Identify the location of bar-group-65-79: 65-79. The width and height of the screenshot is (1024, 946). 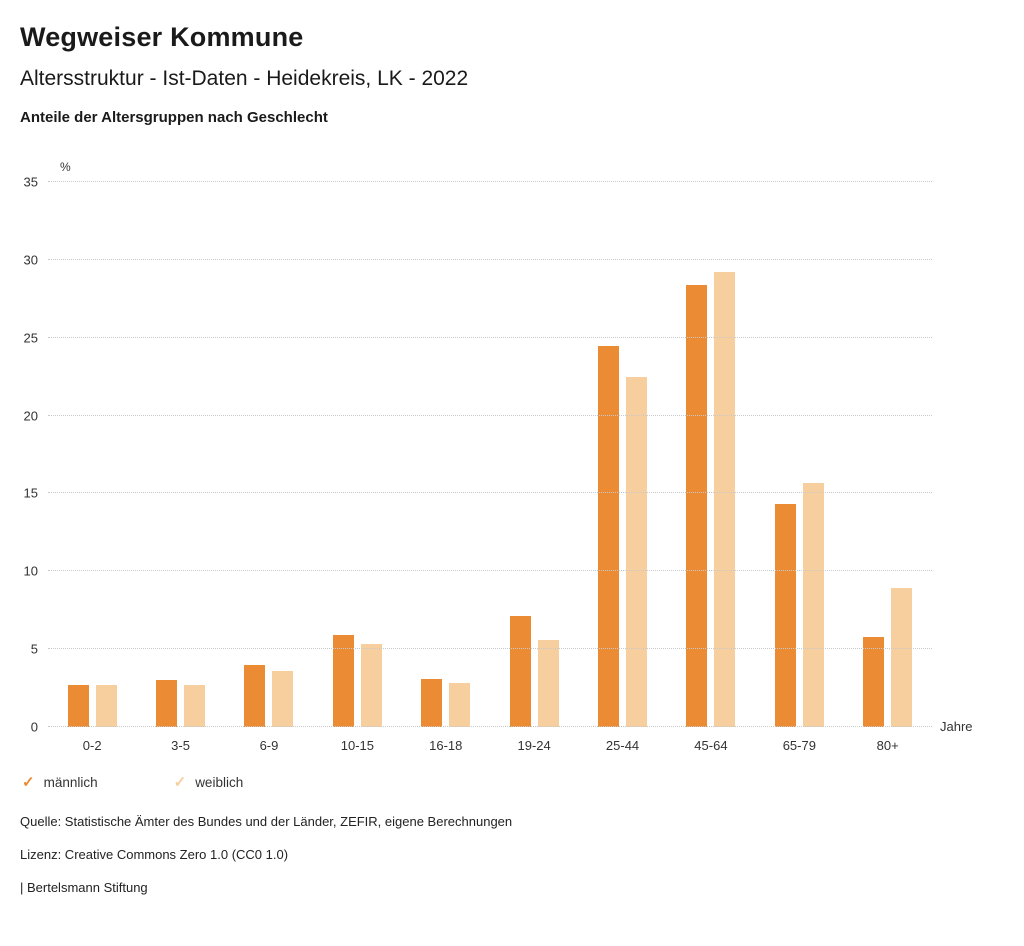
(799, 467).